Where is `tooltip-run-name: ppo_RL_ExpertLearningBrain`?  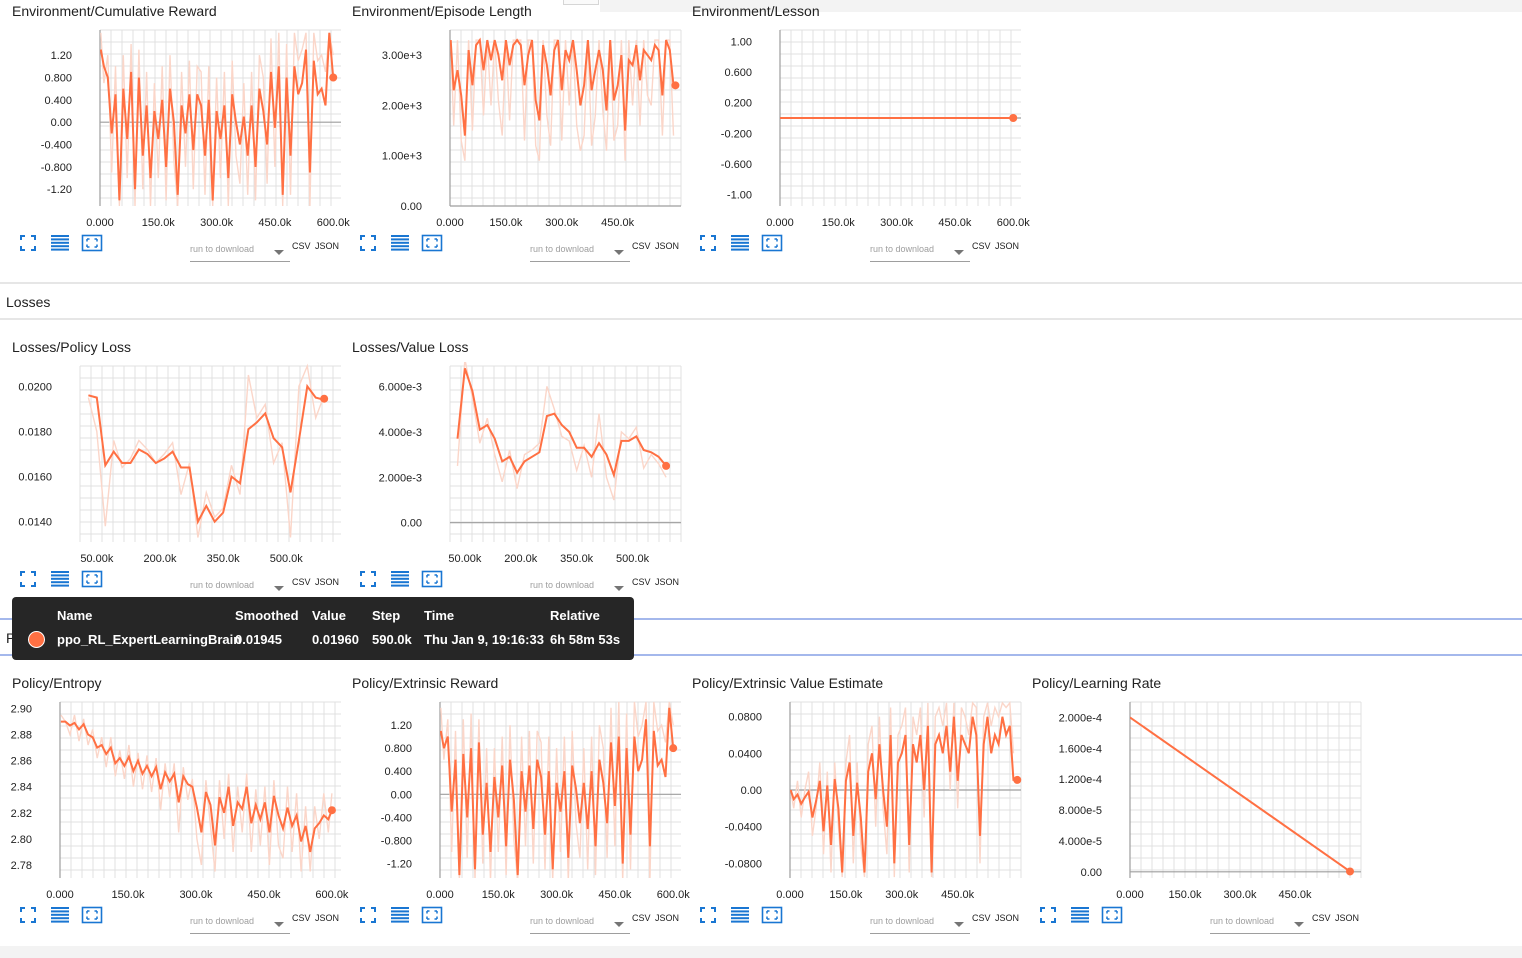
tooltip-run-name: ppo_RL_ExpertLearningBrain is located at coordinates (149, 639).